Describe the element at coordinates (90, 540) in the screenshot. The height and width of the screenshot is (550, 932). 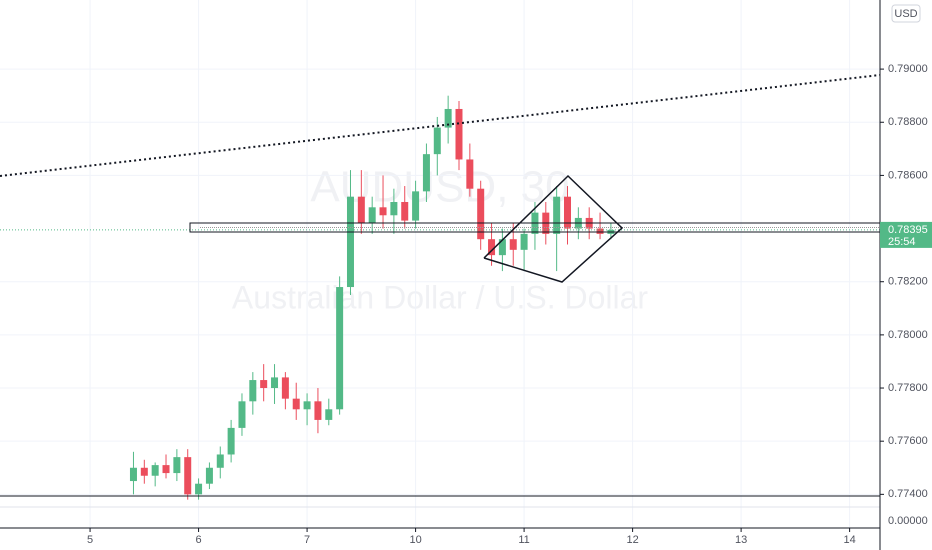
I see `x-tick-label: 5` at that location.